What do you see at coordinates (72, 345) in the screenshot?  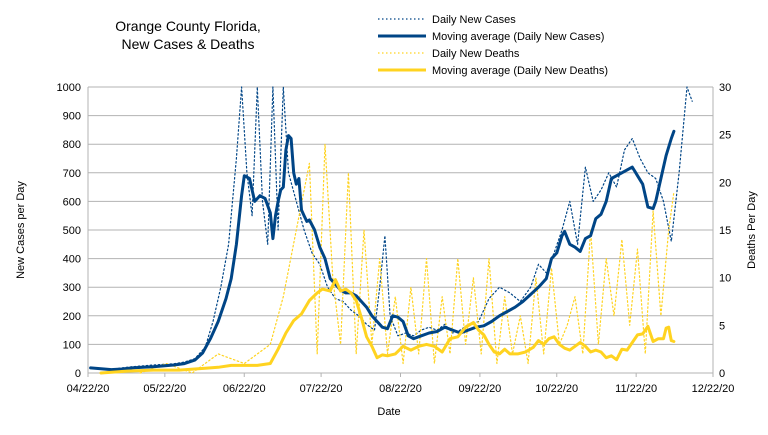 I see `y-left-tick-label-1: 100` at bounding box center [72, 345].